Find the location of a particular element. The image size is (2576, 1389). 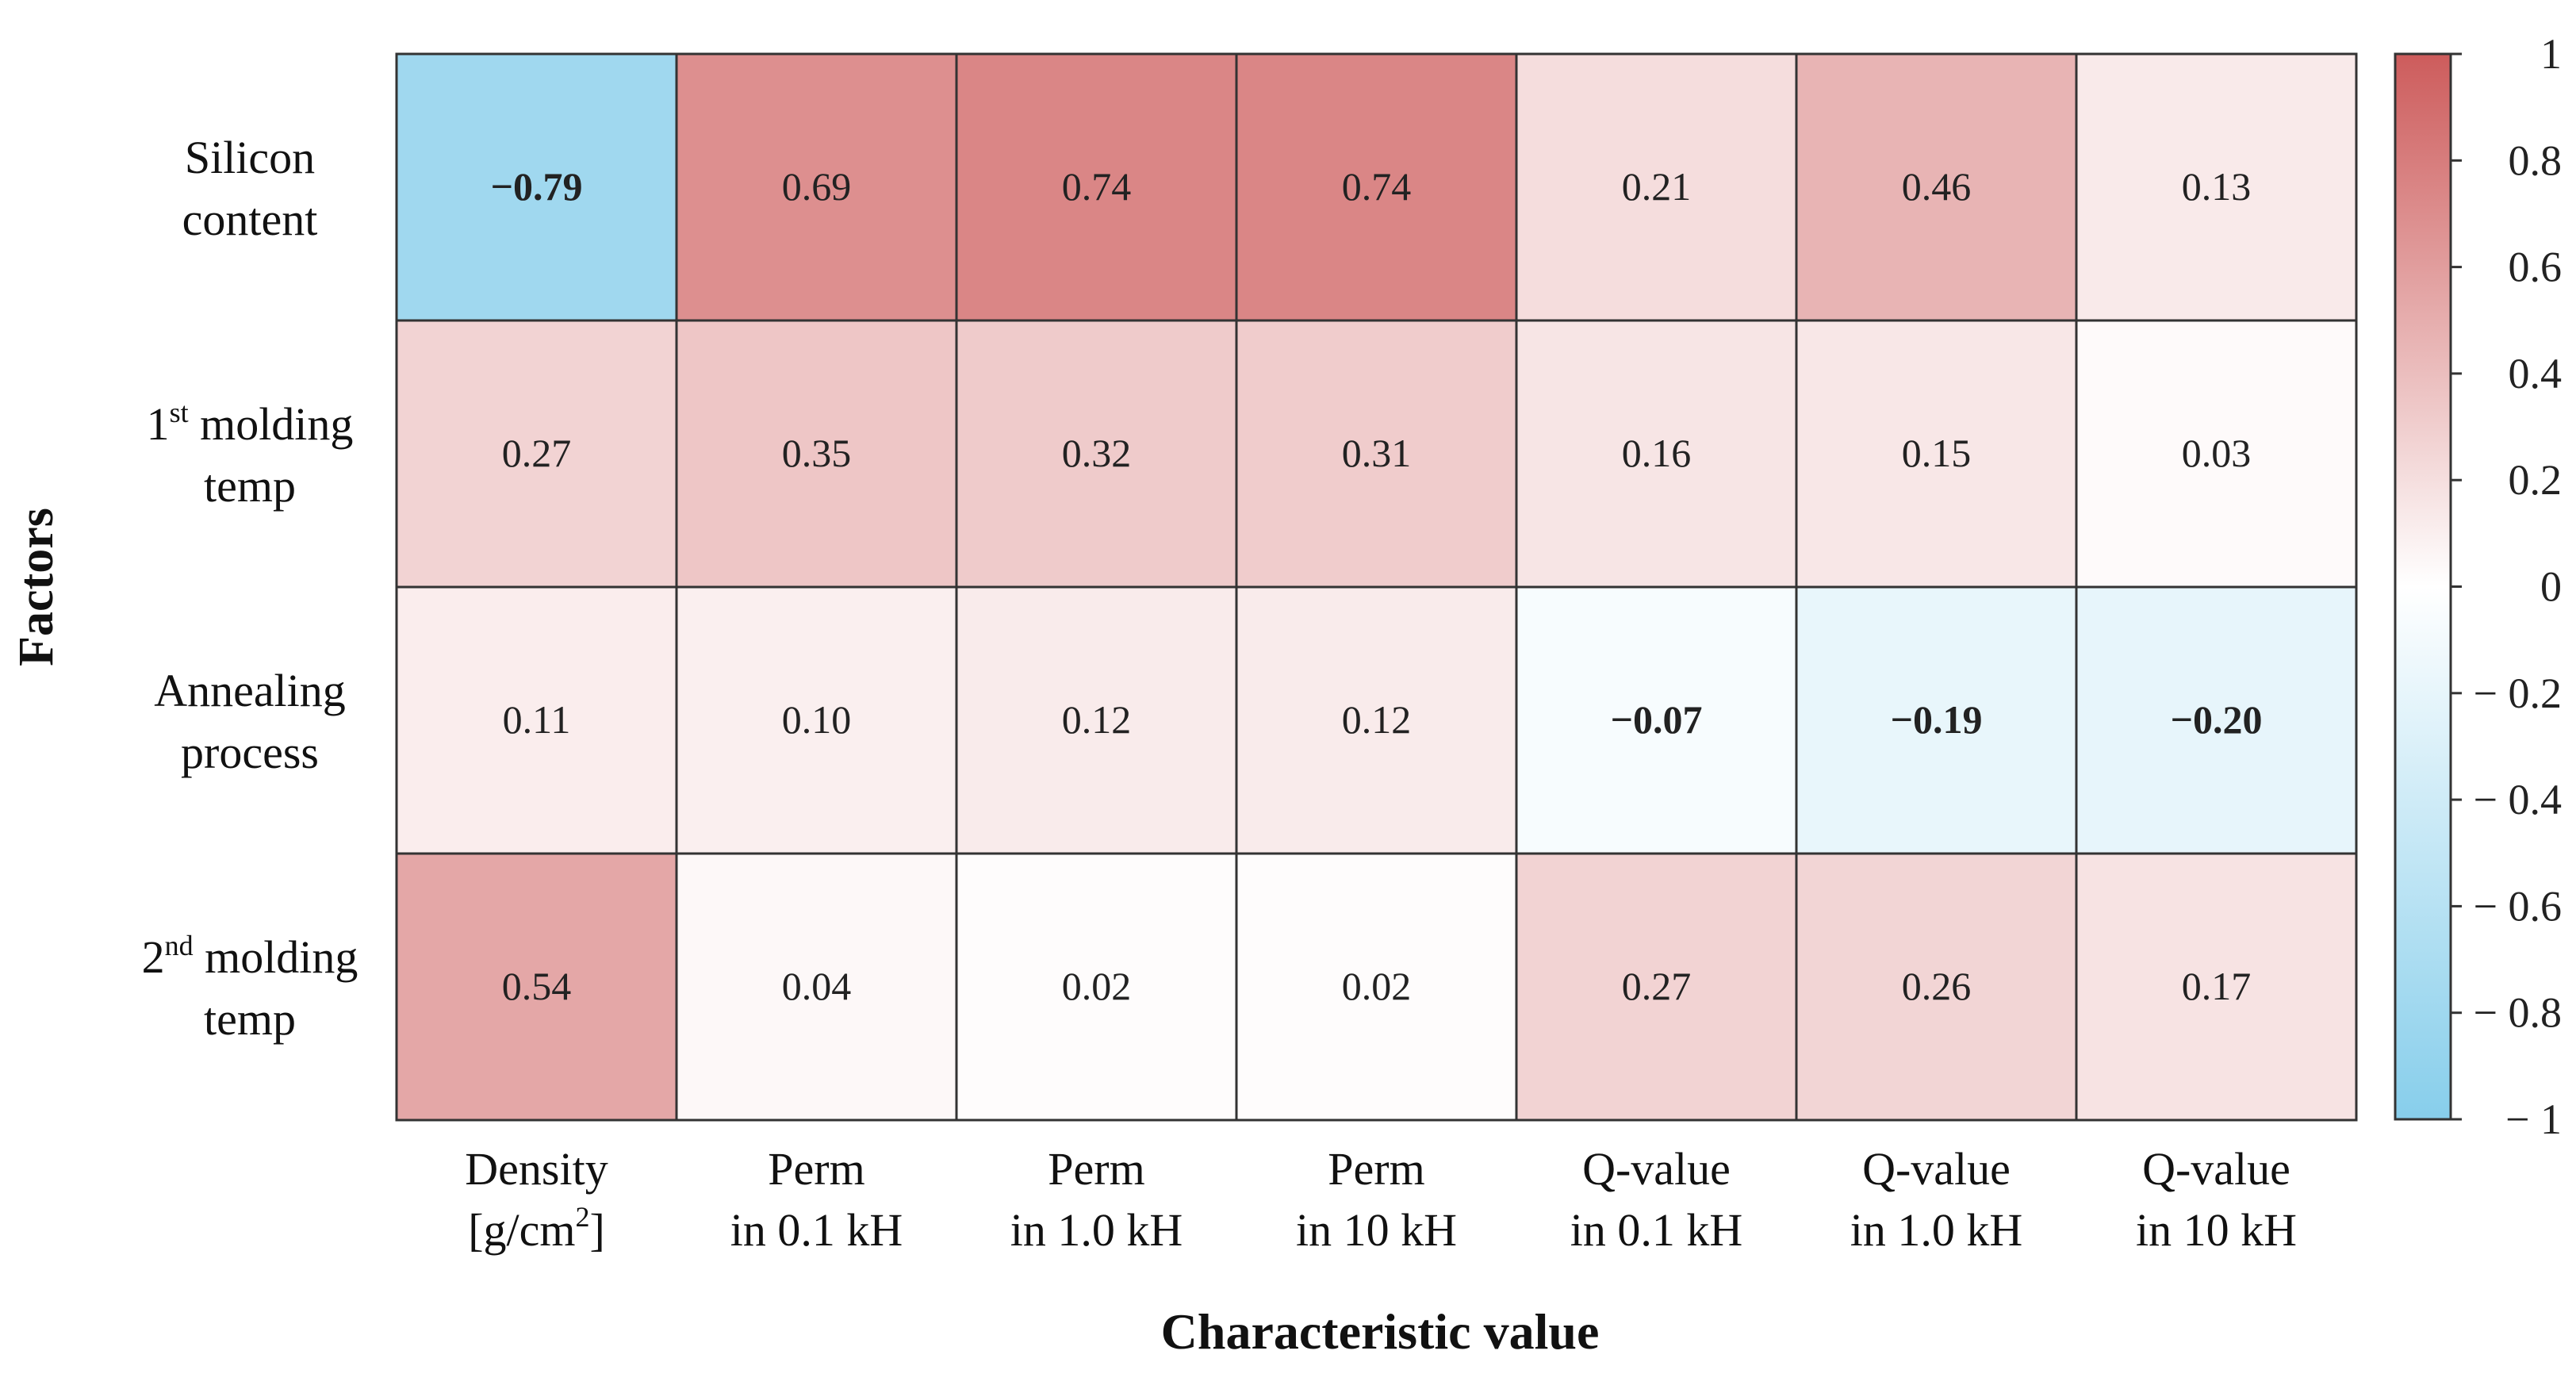

cell-value-label: 0.16 is located at coordinates (1657, 453).